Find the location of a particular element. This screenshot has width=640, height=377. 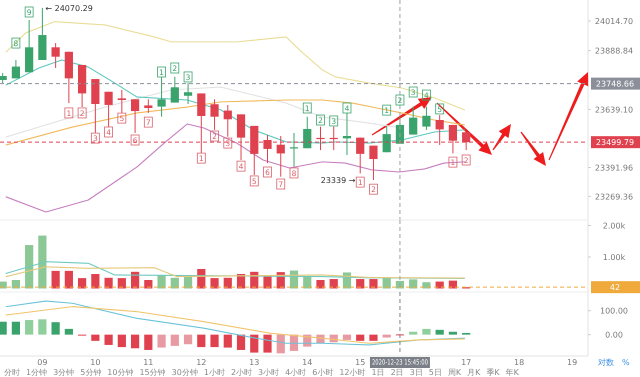

y-tick-label: 23639.10 is located at coordinates (614, 109).